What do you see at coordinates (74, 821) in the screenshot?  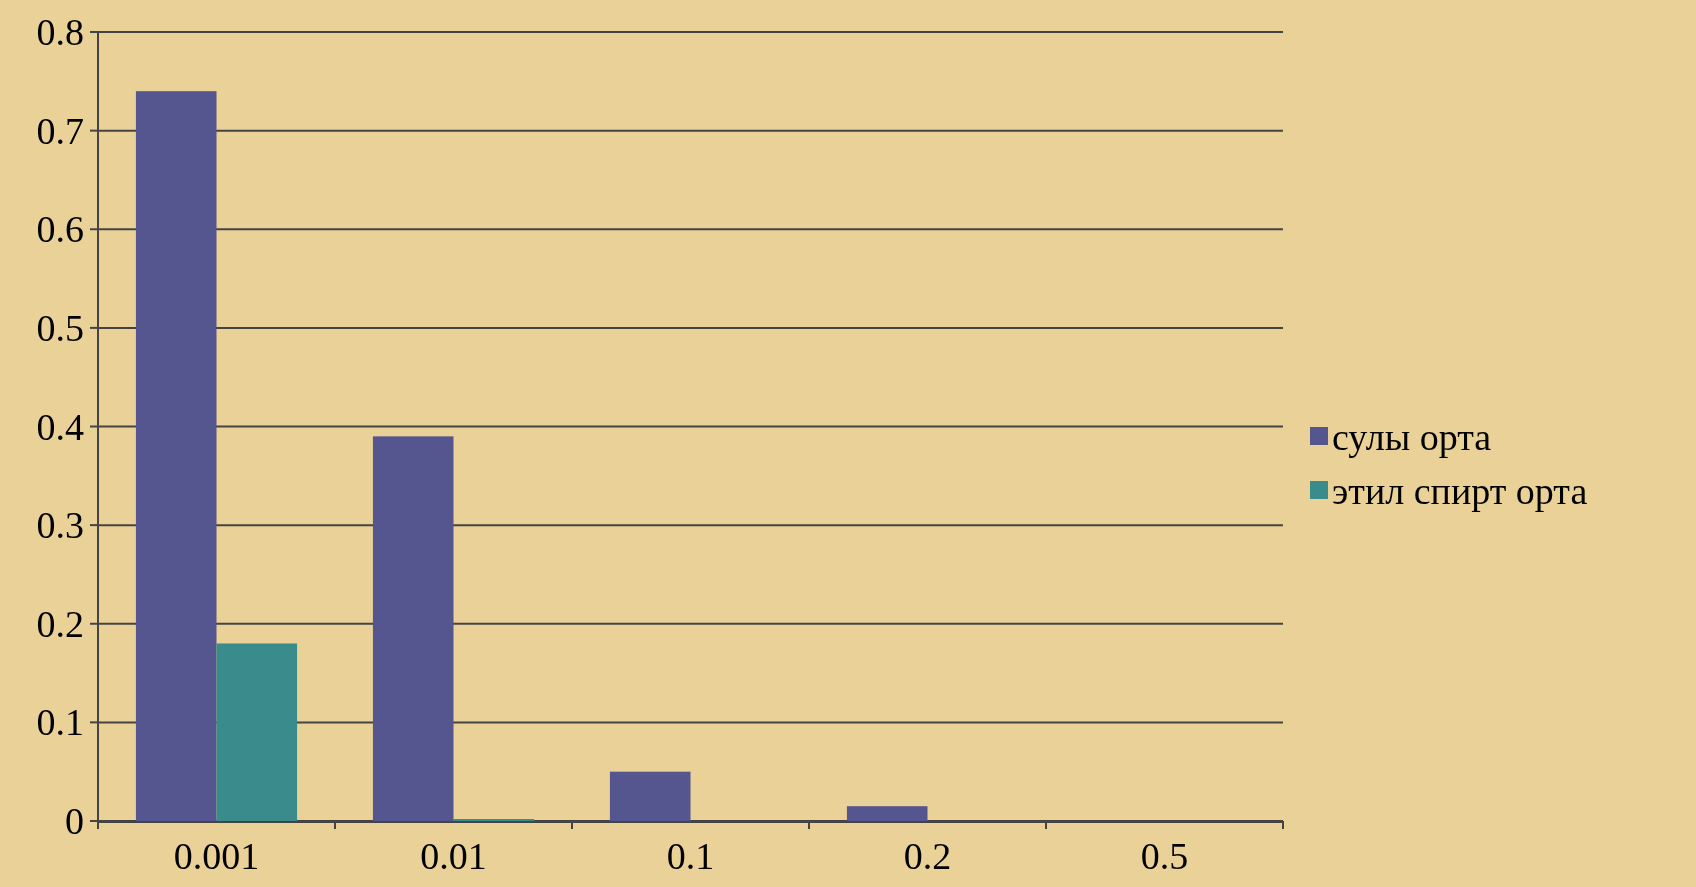 I see `y-tick-label: 0` at bounding box center [74, 821].